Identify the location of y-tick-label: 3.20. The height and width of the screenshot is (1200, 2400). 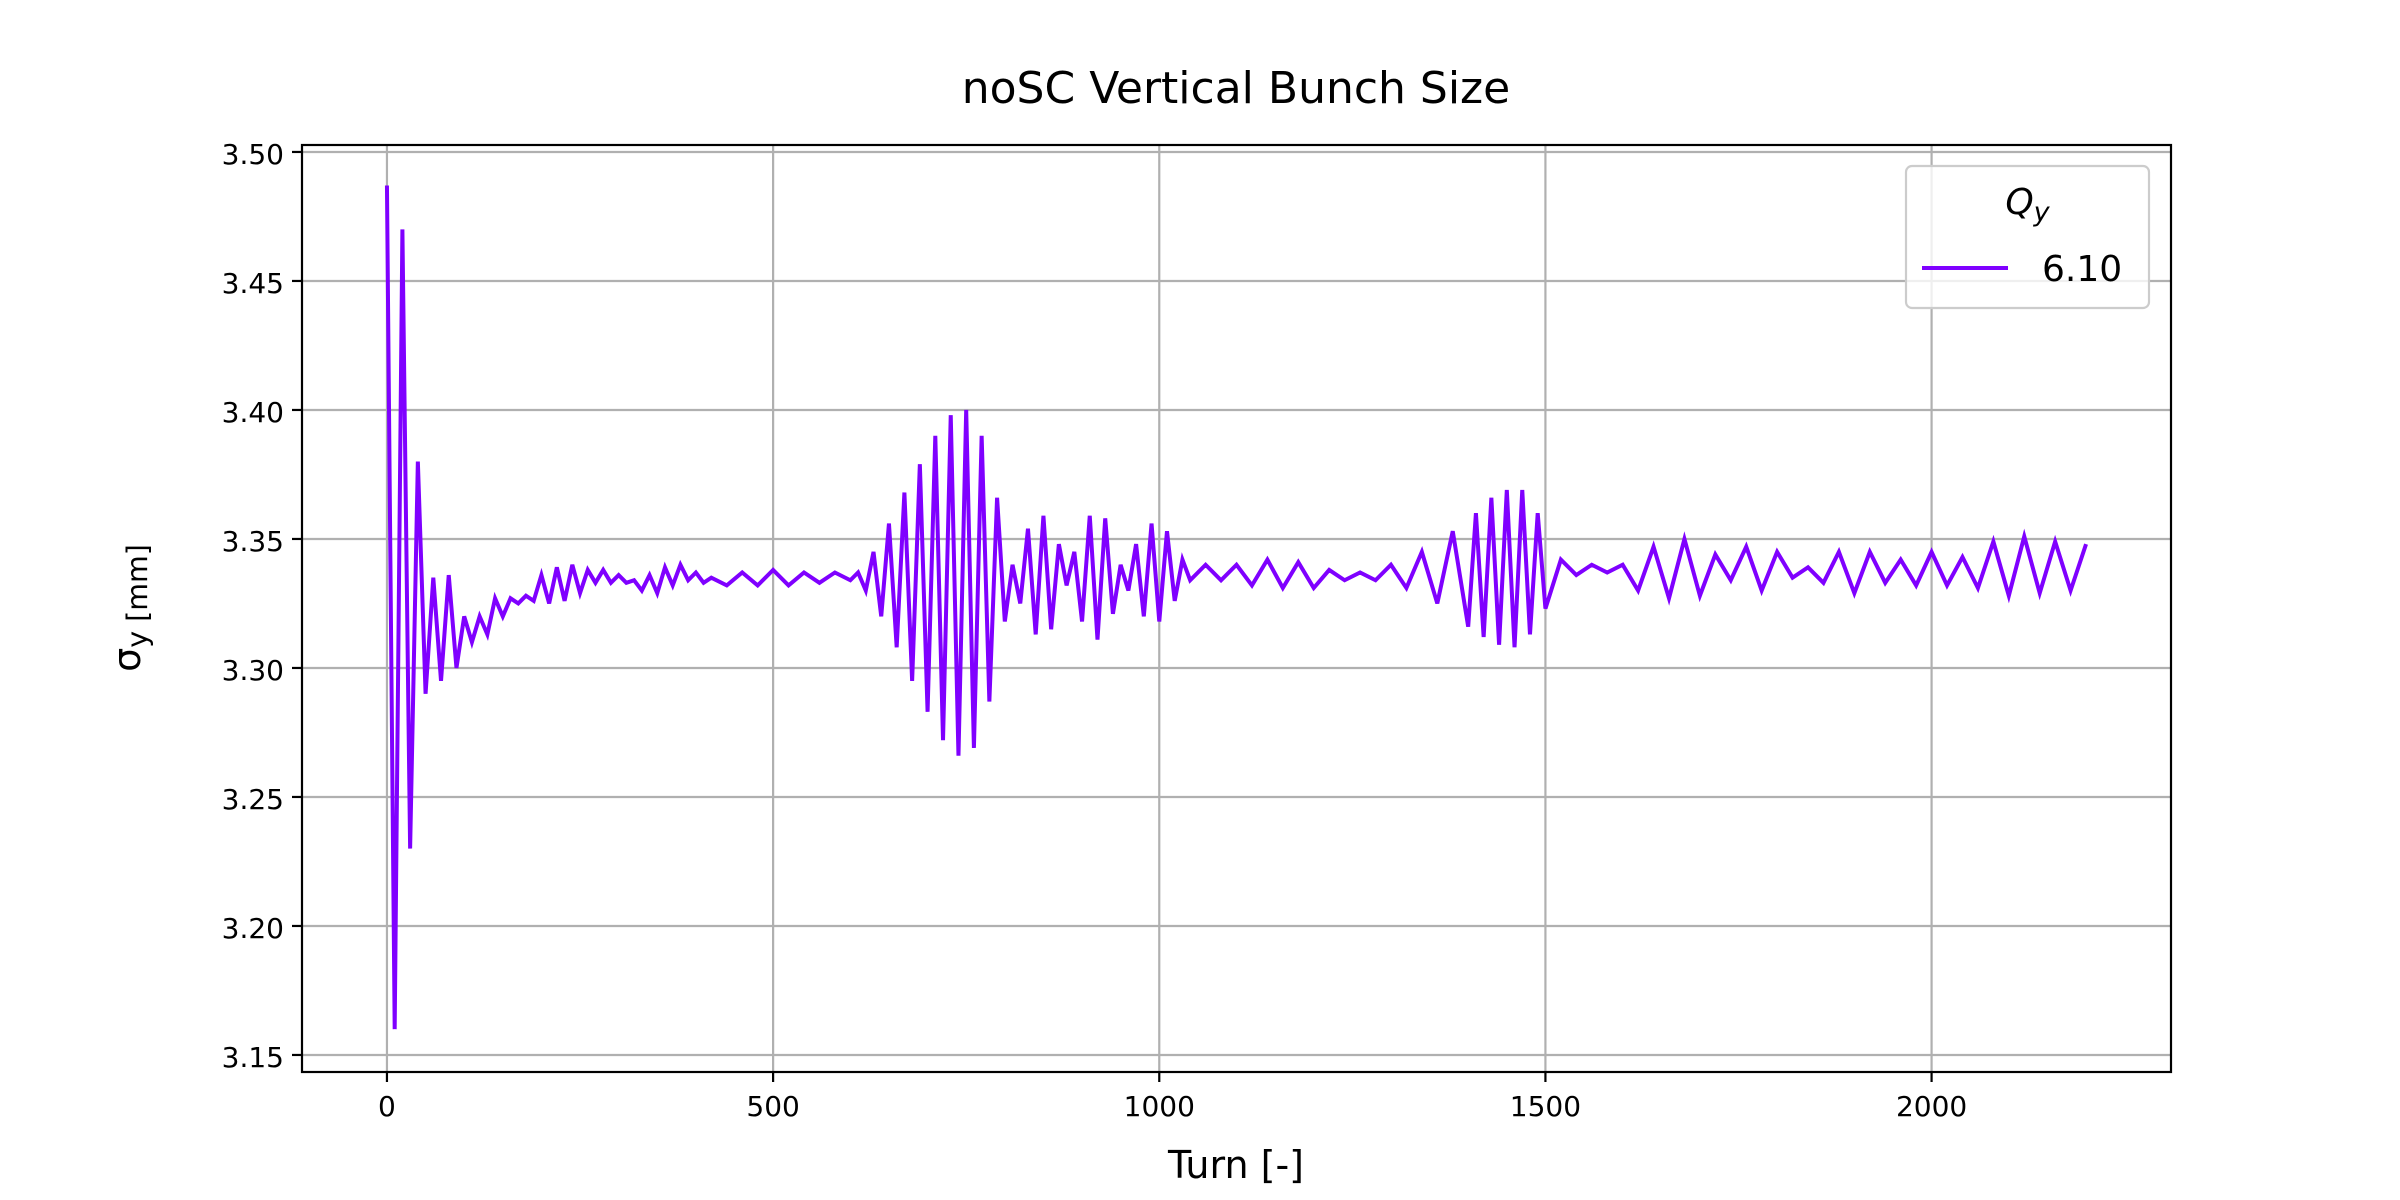
(253, 928).